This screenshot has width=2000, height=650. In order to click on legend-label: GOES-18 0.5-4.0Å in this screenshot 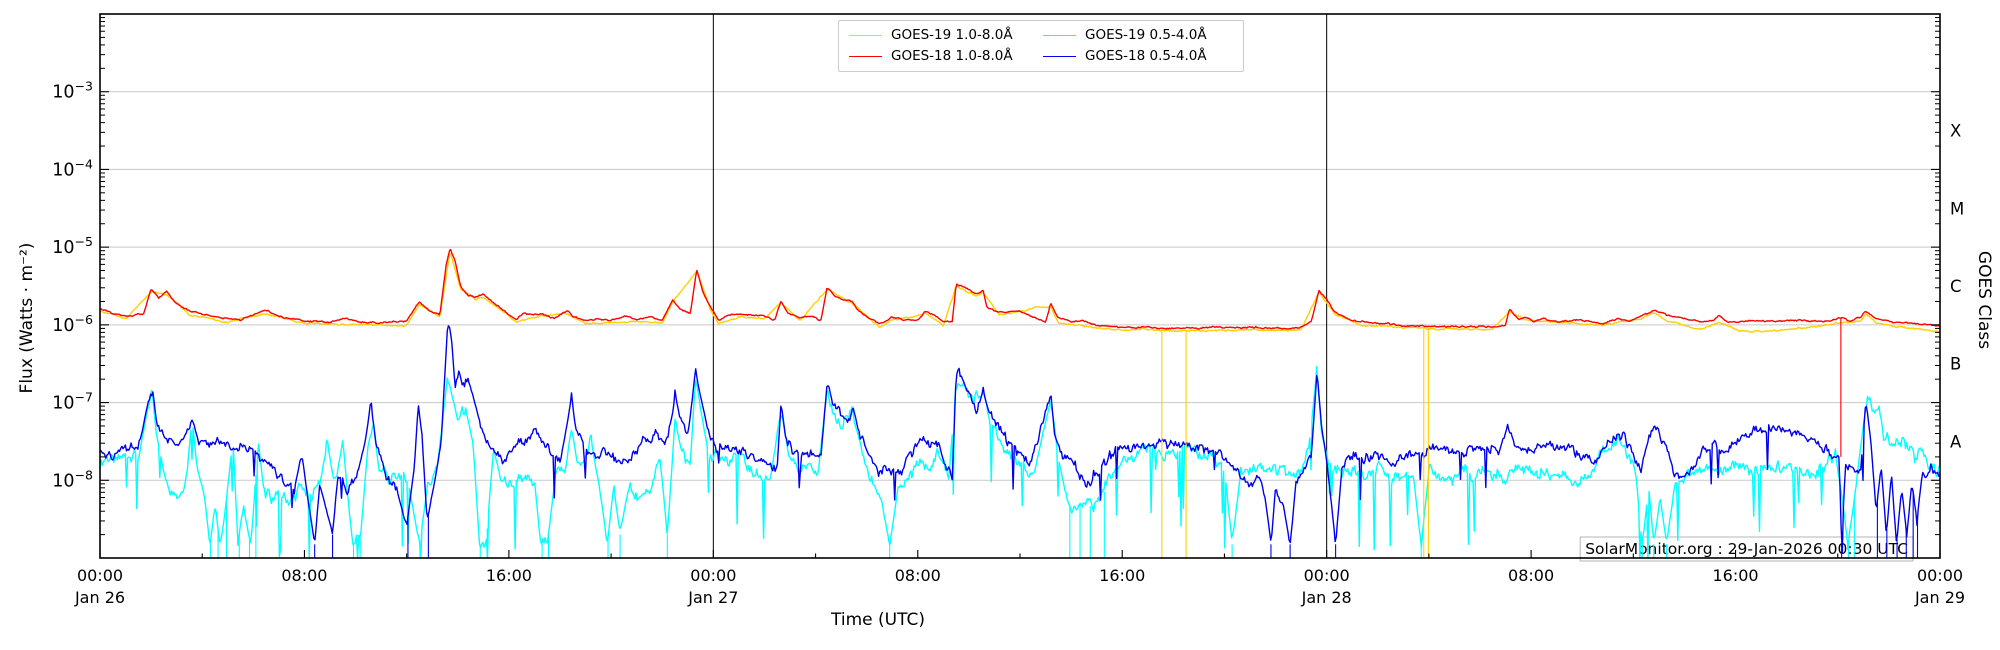, I will do `click(1146, 55)`.